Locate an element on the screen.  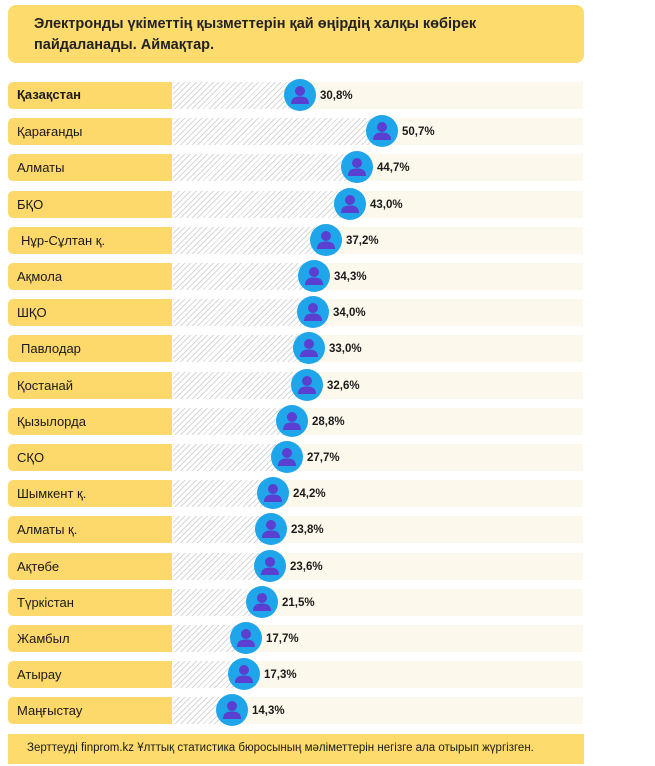
chart-row: Атырау 17,3% is located at coordinates (300, 674).